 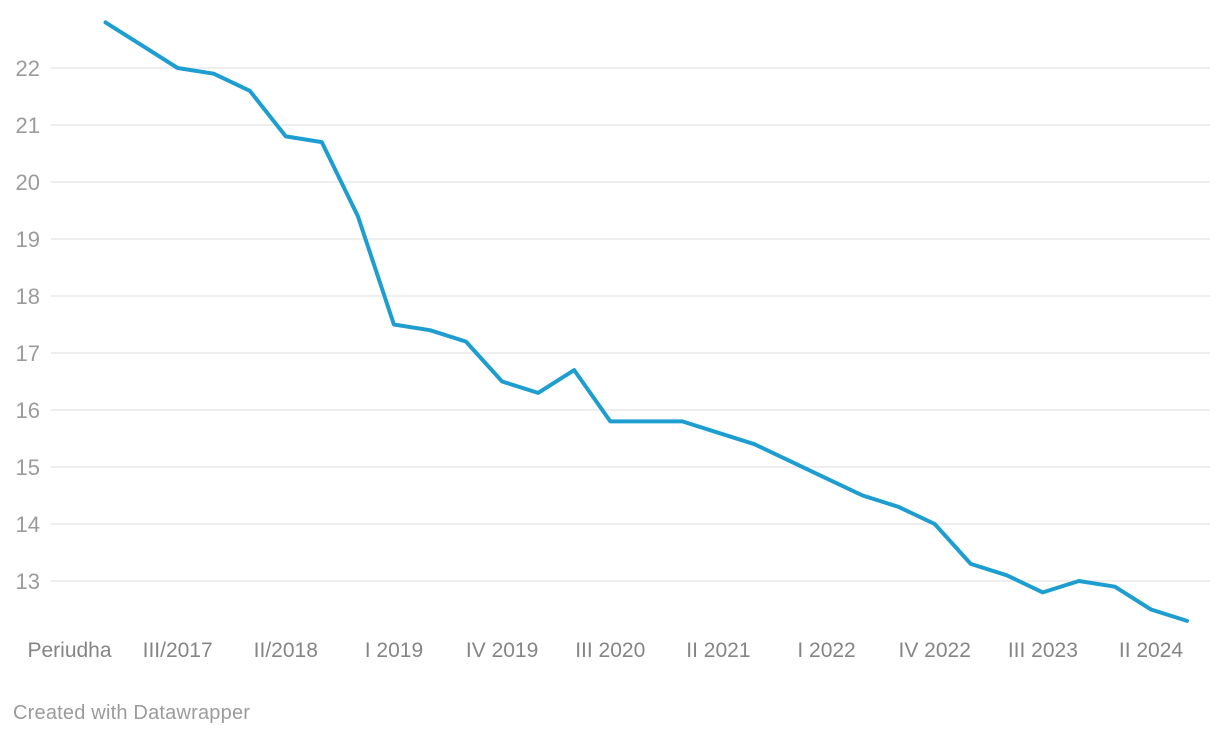 I want to click on x-axis-tick-label: II 2024, so click(x=1151, y=650).